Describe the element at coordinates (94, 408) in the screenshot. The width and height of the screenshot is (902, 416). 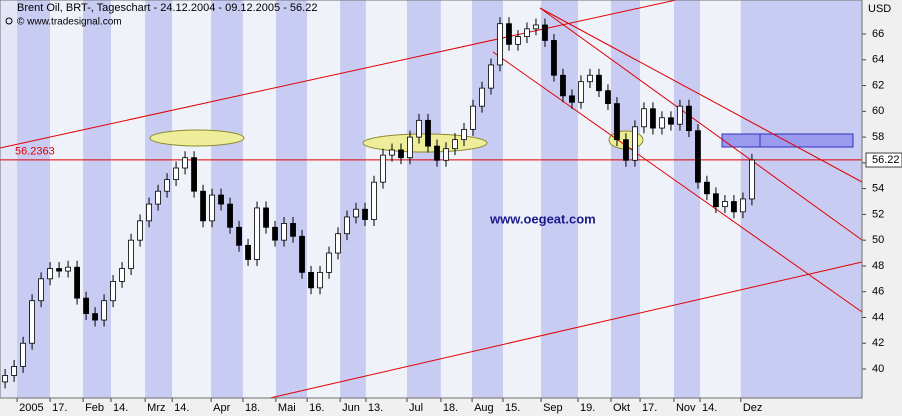
I see `x-tick-label: Feb` at that location.